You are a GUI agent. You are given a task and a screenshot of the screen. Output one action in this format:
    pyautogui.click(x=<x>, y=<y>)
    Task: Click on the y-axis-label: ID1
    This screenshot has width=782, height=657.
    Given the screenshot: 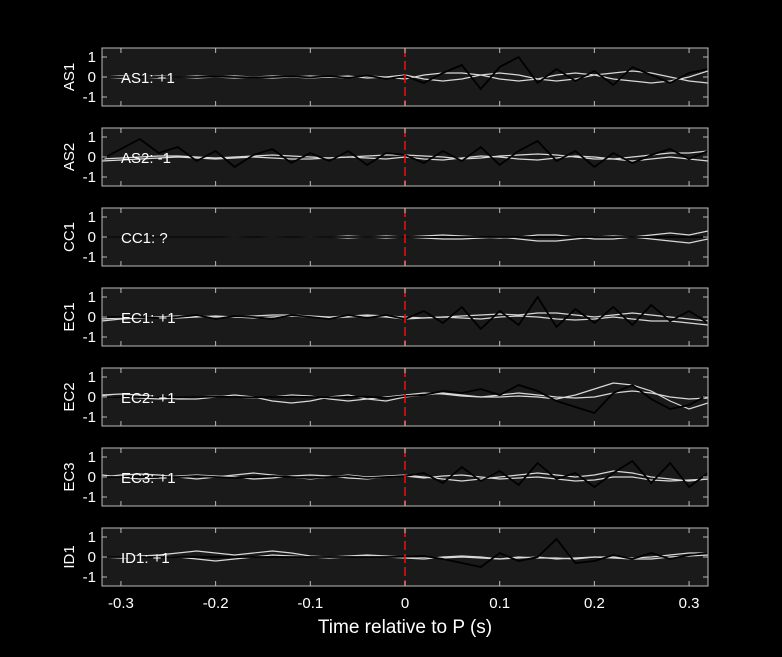 What is the action you would take?
    pyautogui.click(x=69, y=556)
    